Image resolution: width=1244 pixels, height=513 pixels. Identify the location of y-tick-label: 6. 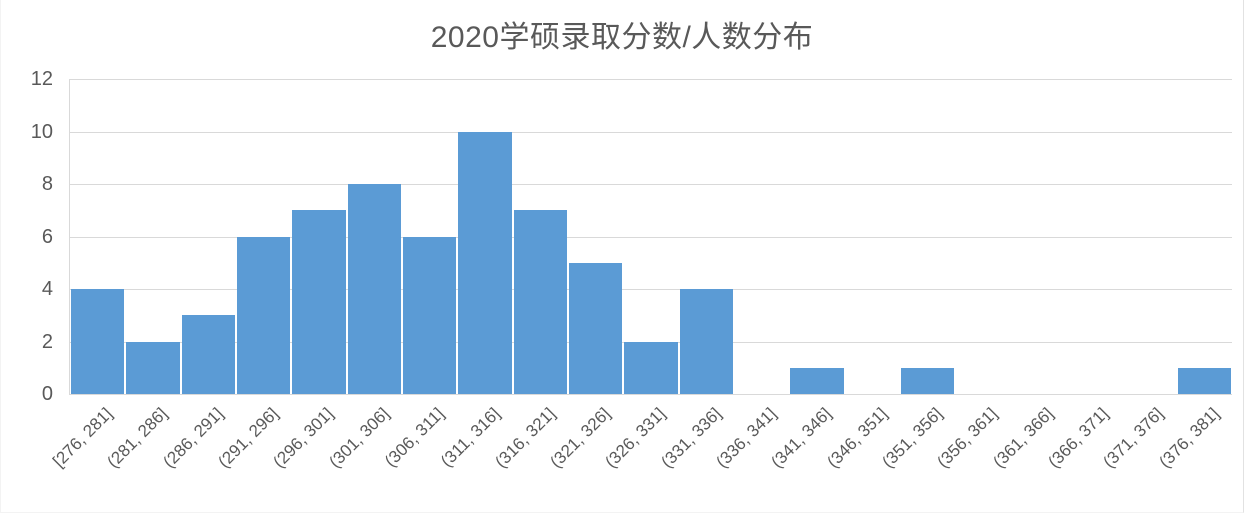
(47, 236).